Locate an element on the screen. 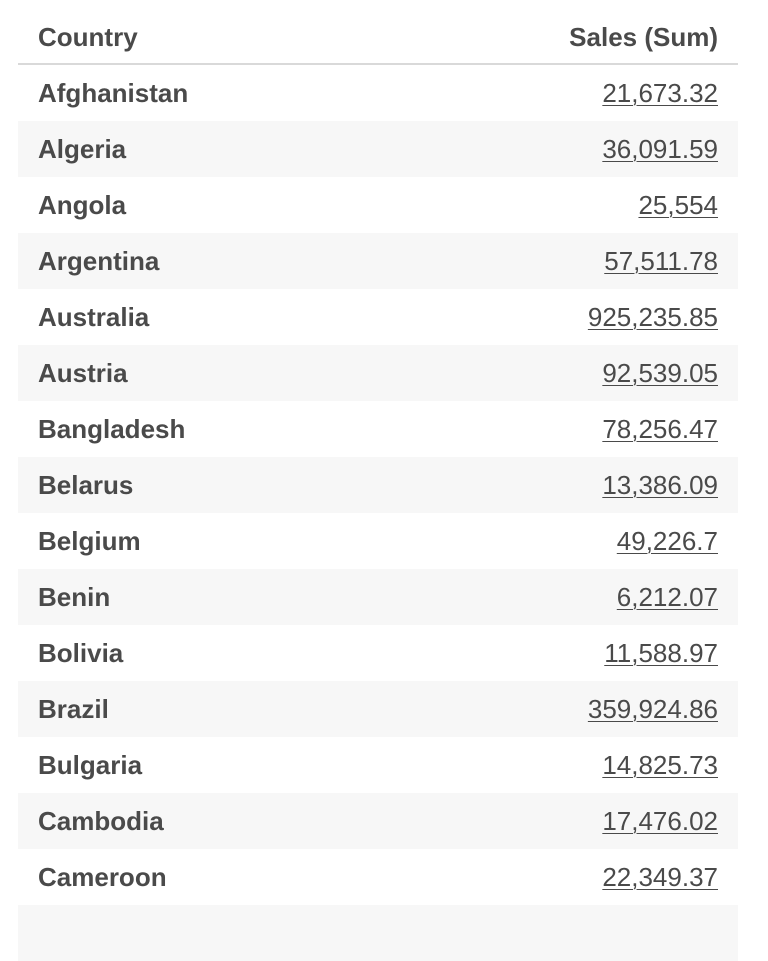  country-cell: Bolivia is located at coordinates (81, 652).